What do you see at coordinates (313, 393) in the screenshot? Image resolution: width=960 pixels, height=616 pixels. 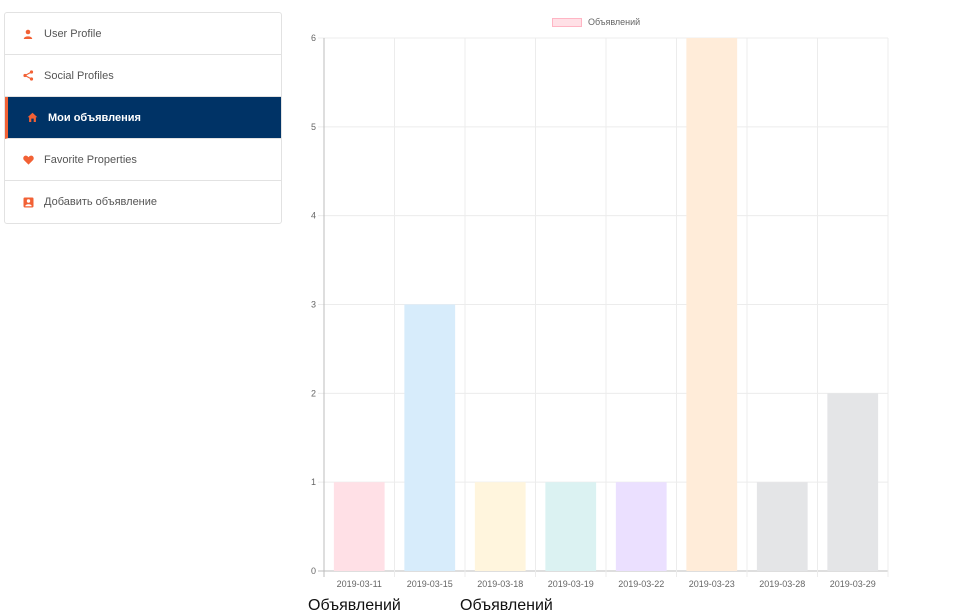 I see `y-tick-label: 2` at bounding box center [313, 393].